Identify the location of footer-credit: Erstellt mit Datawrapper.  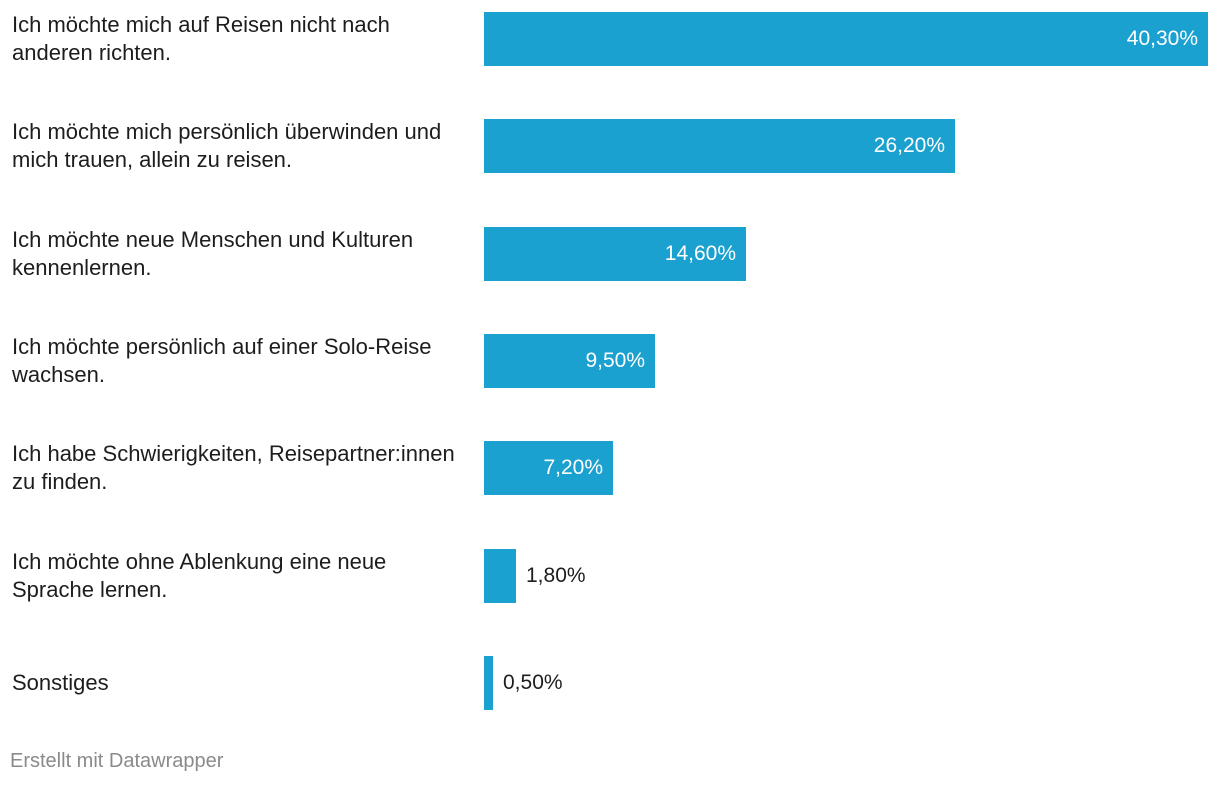
(117, 761).